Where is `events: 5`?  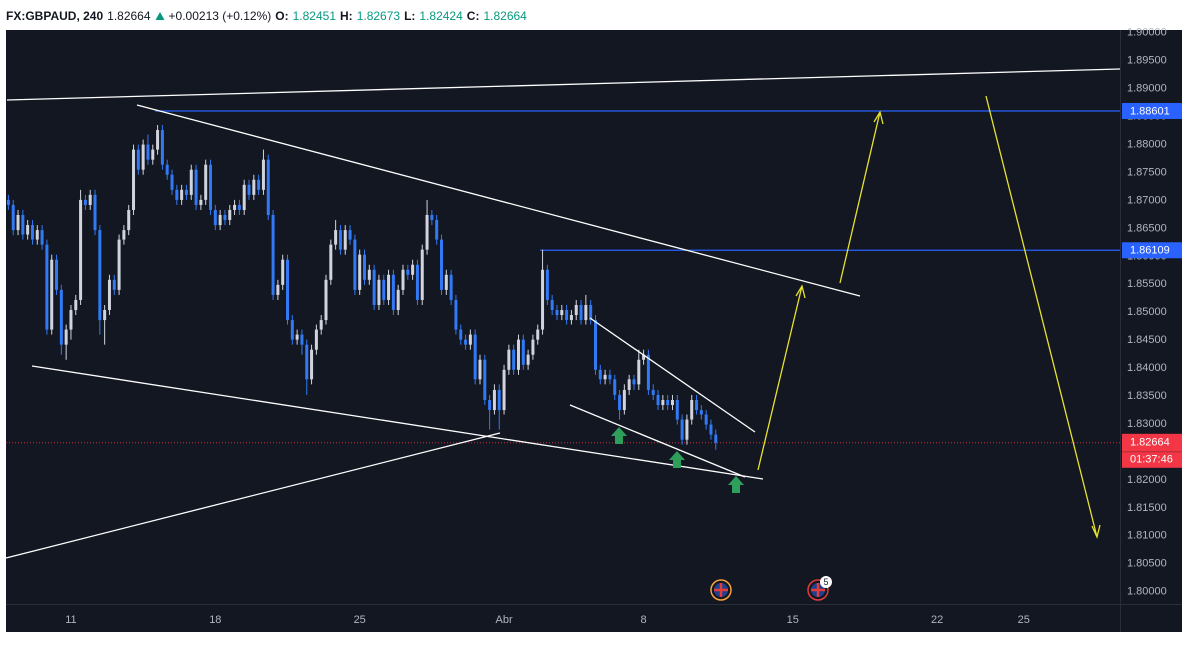
events: 5 is located at coordinates (771, 588).